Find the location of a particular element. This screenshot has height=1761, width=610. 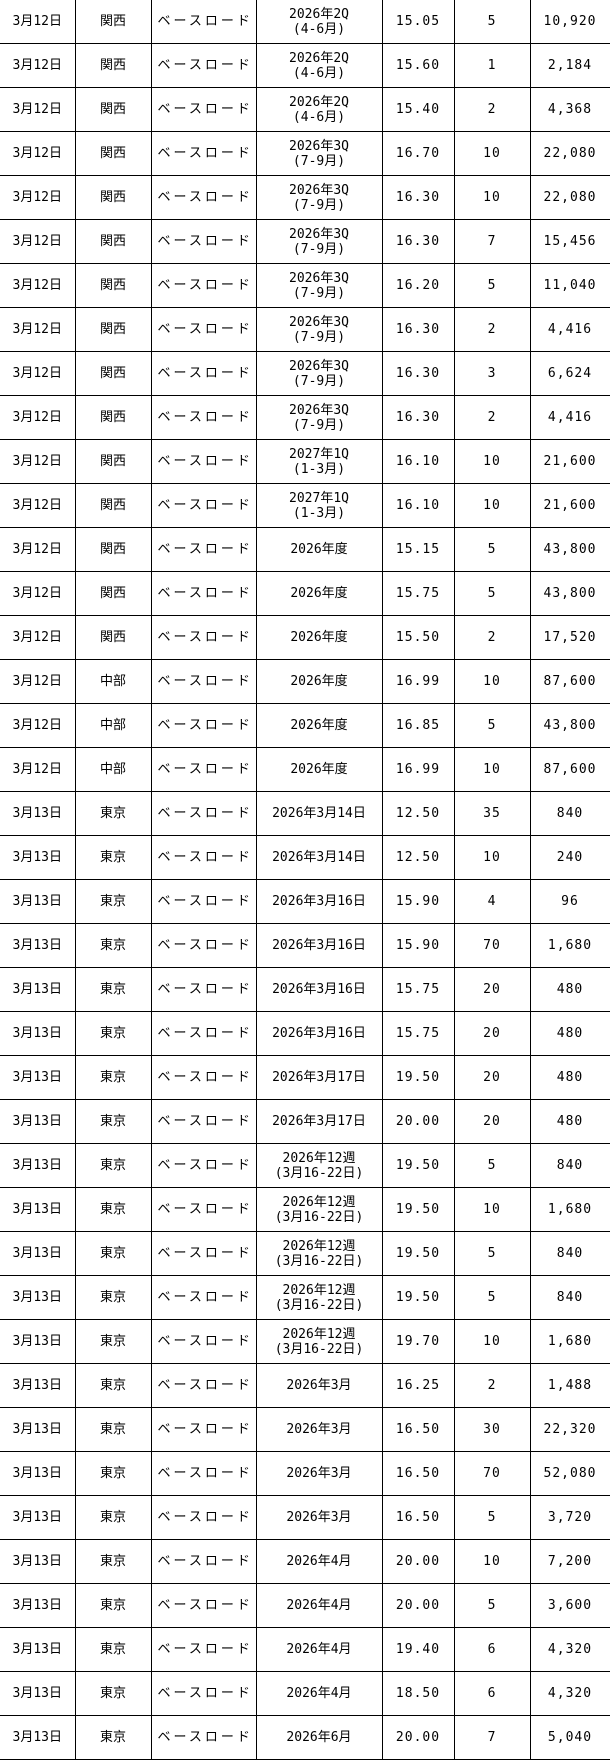

table-row: 3月12日 関西 ベースロード 2027年1Q (1-3月) 16.10 10 21,600 is located at coordinates (305, 461).